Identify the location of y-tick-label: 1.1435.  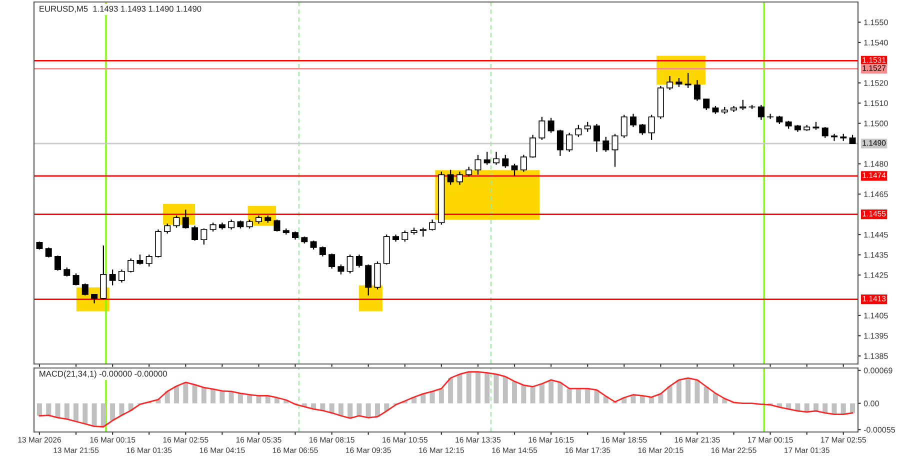
(876, 255).